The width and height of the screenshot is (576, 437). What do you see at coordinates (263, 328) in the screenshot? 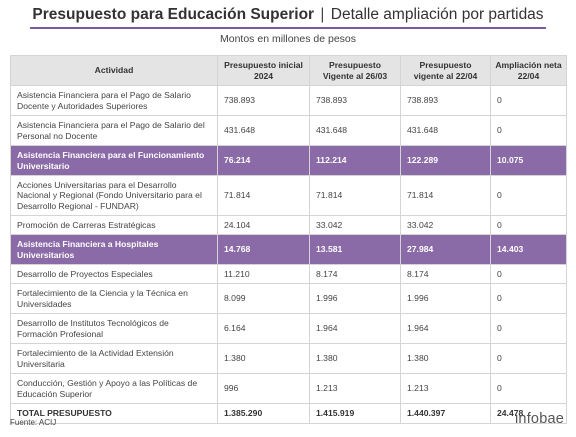
I see `value-cell: 6.164` at bounding box center [263, 328].